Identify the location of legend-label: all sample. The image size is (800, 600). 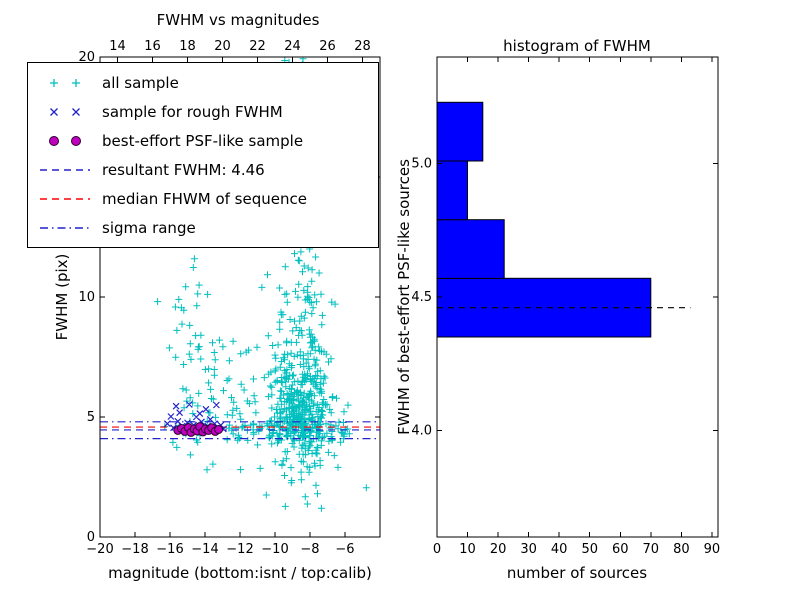
(140, 82).